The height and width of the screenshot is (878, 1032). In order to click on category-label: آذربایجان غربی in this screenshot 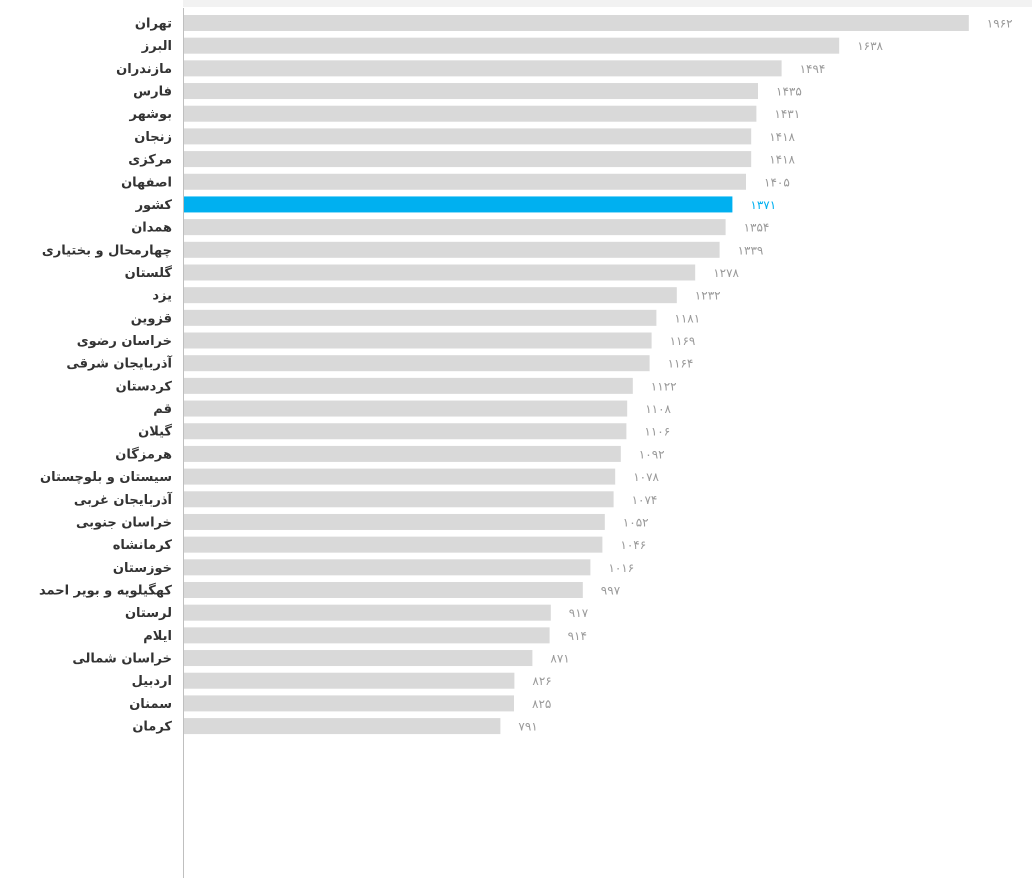, I will do `click(123, 499)`.